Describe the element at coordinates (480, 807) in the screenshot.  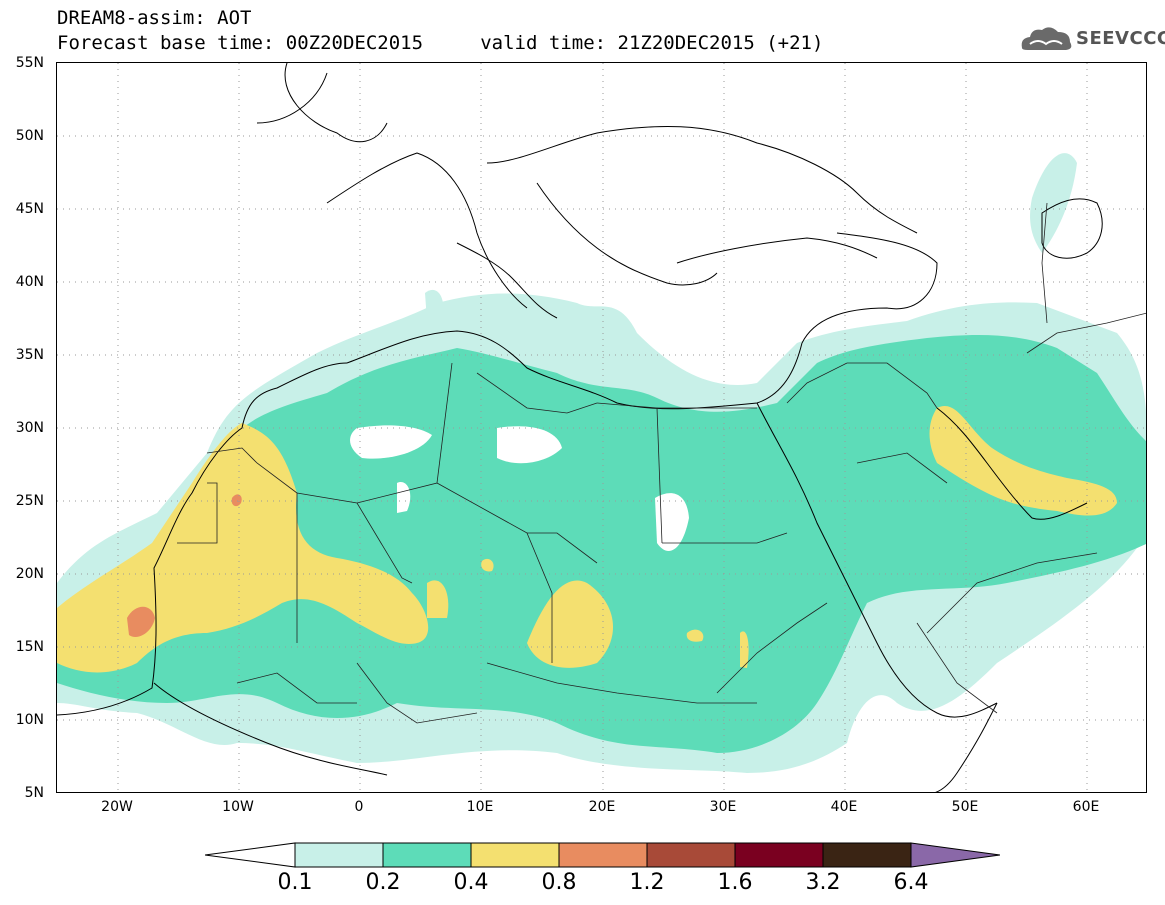
I see `lon-label: 10E` at that location.